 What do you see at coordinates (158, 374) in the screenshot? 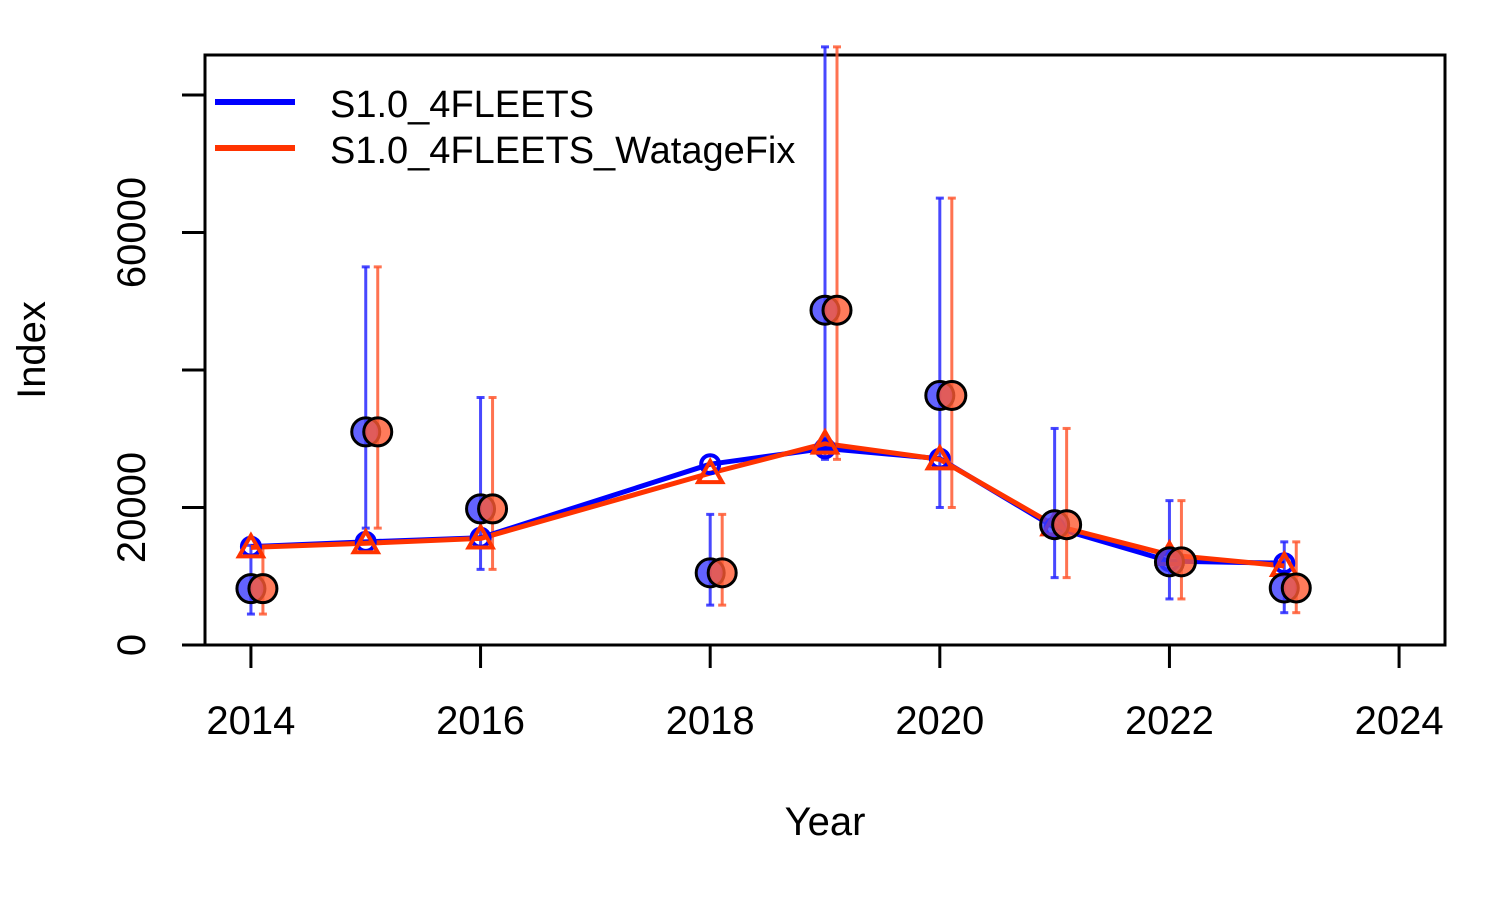
I see `y-axis: 0 20000 60000` at bounding box center [158, 374].